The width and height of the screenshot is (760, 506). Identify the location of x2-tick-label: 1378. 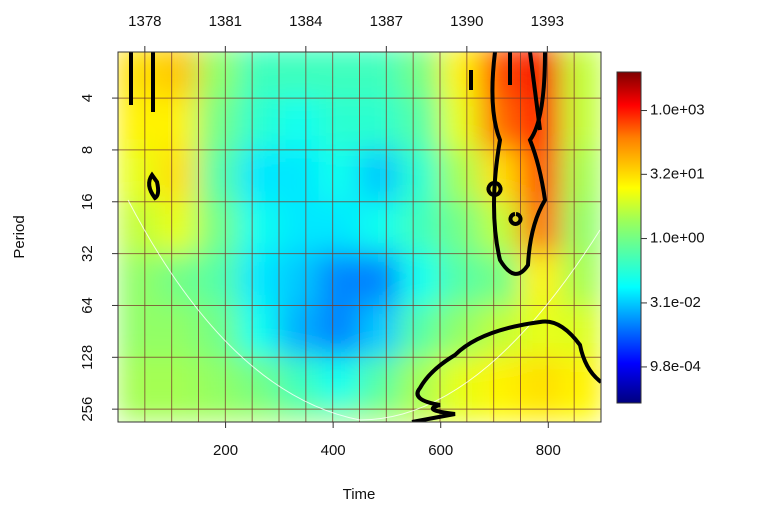
(144, 21).